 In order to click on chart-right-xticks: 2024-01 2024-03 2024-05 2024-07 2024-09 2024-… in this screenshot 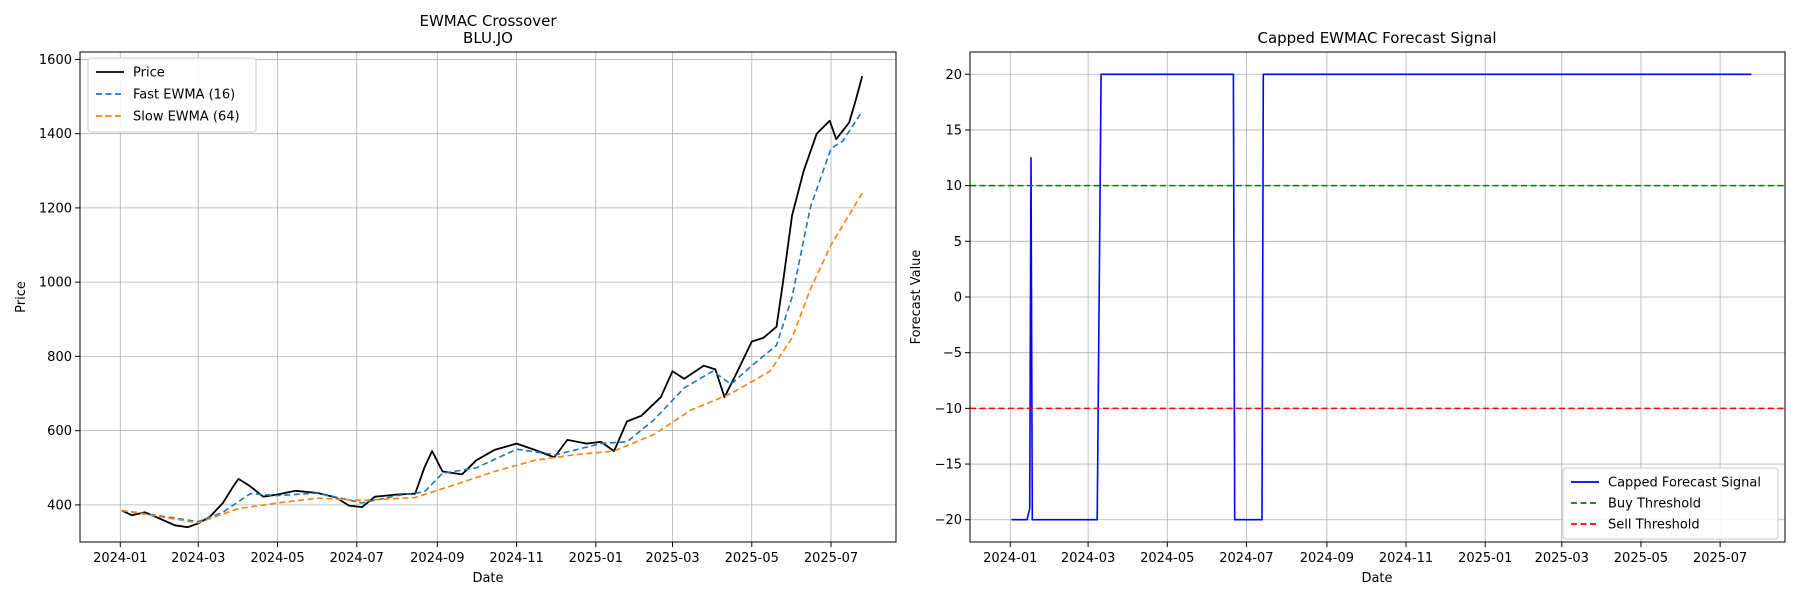, I will do `click(1365, 554)`.